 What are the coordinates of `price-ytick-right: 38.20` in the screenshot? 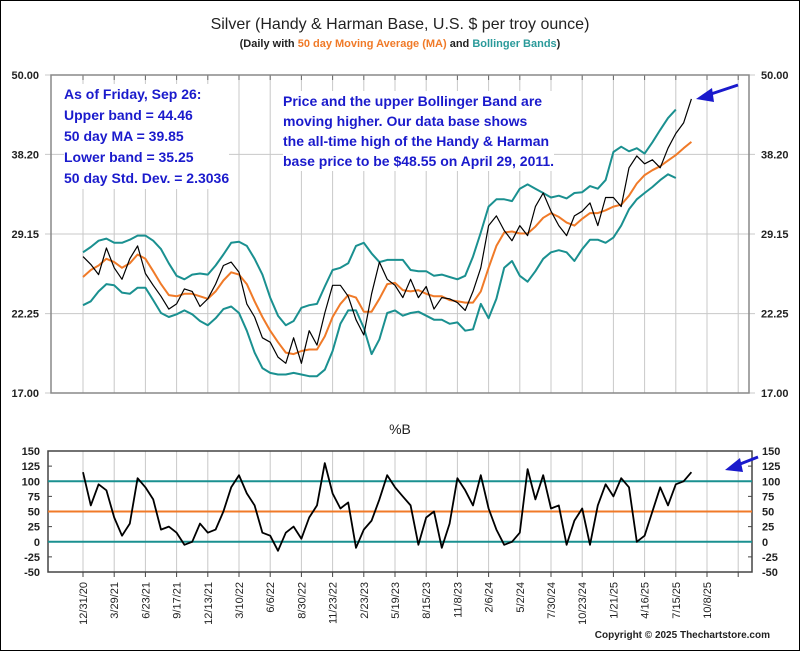 It's located at (775, 155).